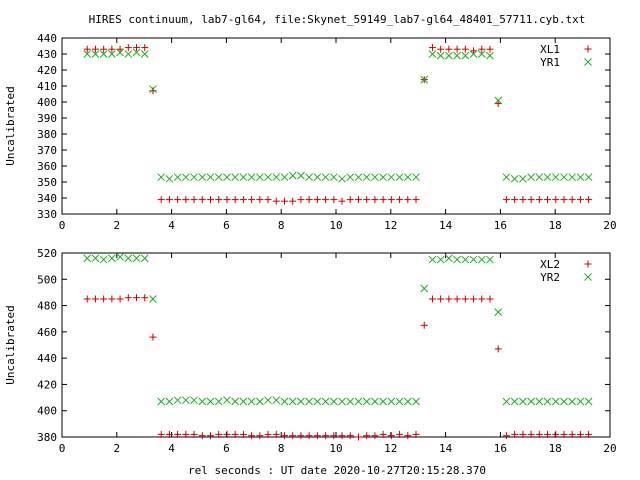 This screenshot has width=640, height=480. Describe the element at coordinates (47, 38) in the screenshot. I see `y-tick-label: 440` at that location.